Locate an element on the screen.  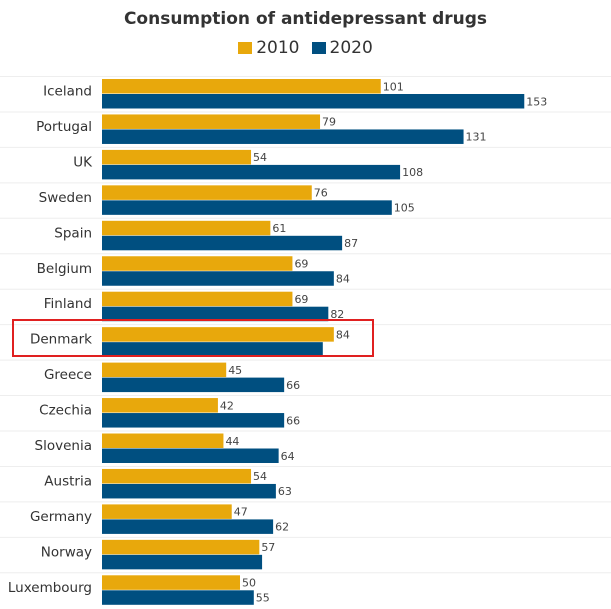
value-label-sweden-2020: 105 is located at coordinates (404, 208).